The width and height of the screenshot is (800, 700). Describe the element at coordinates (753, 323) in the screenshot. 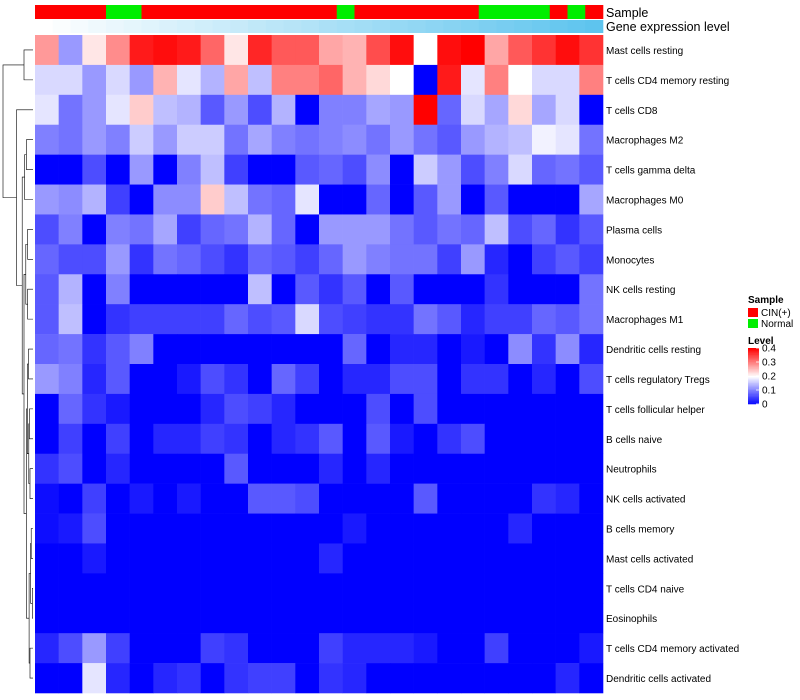

I see `sample-legend-swatch-normal` at that location.